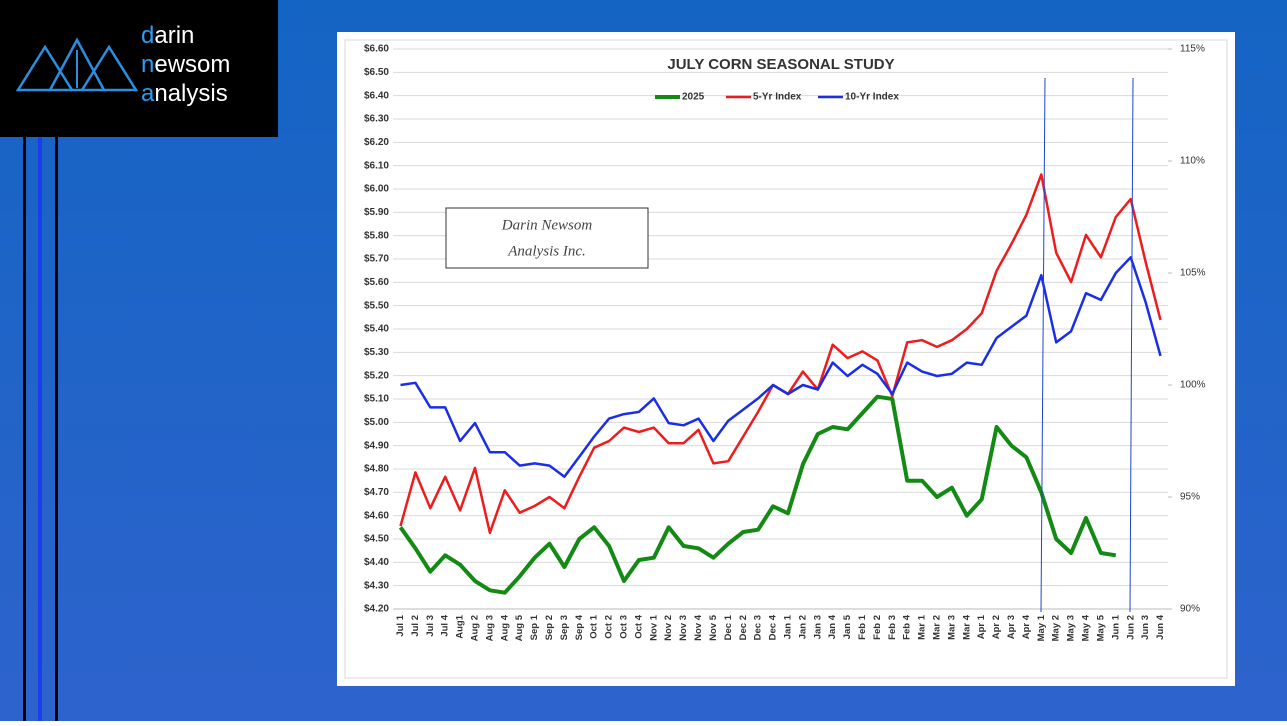 This screenshot has height=726, width=1287. Describe the element at coordinates (579, 627) in the screenshot. I see `x-tick-label: Sep 4` at that location.